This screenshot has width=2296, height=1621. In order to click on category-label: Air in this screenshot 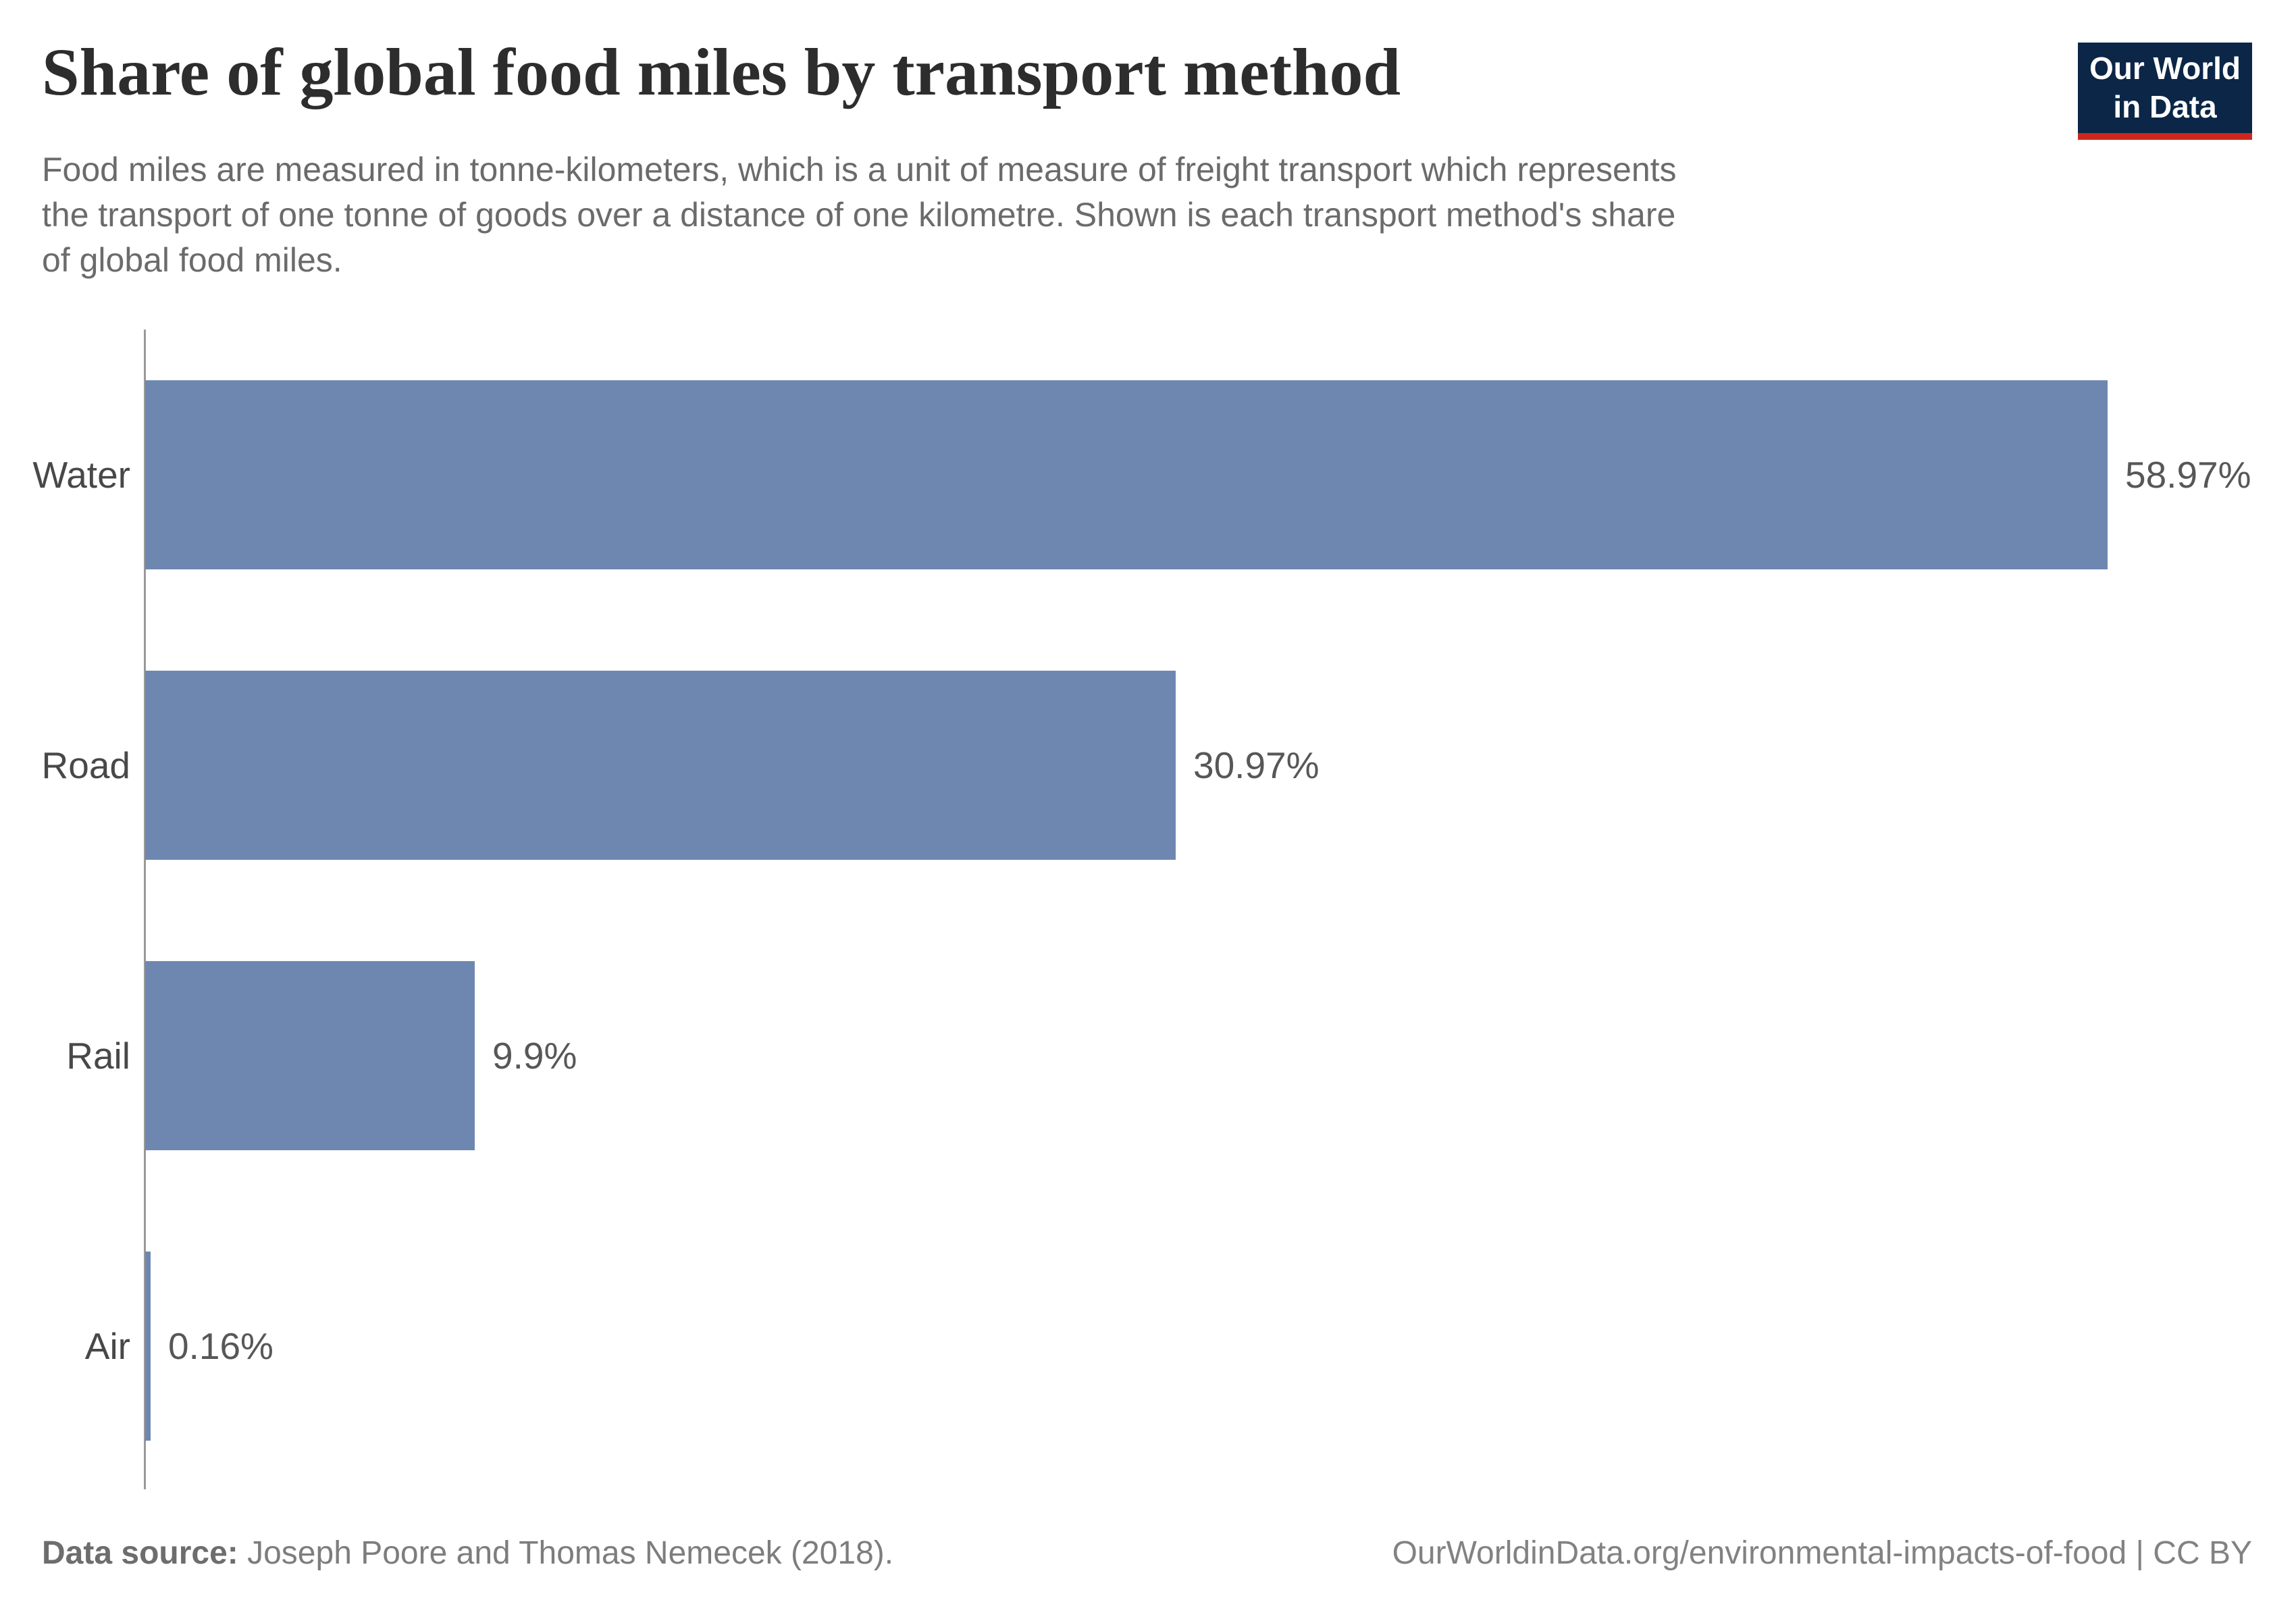, I will do `click(107, 1346)`.